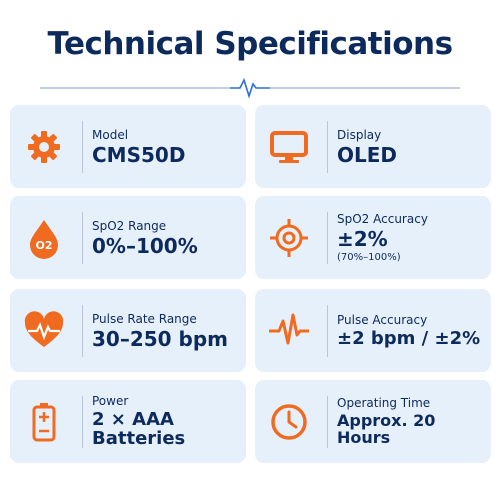 This screenshot has height=500, width=500. I want to click on spec-value: 0%–100%, so click(145, 245).